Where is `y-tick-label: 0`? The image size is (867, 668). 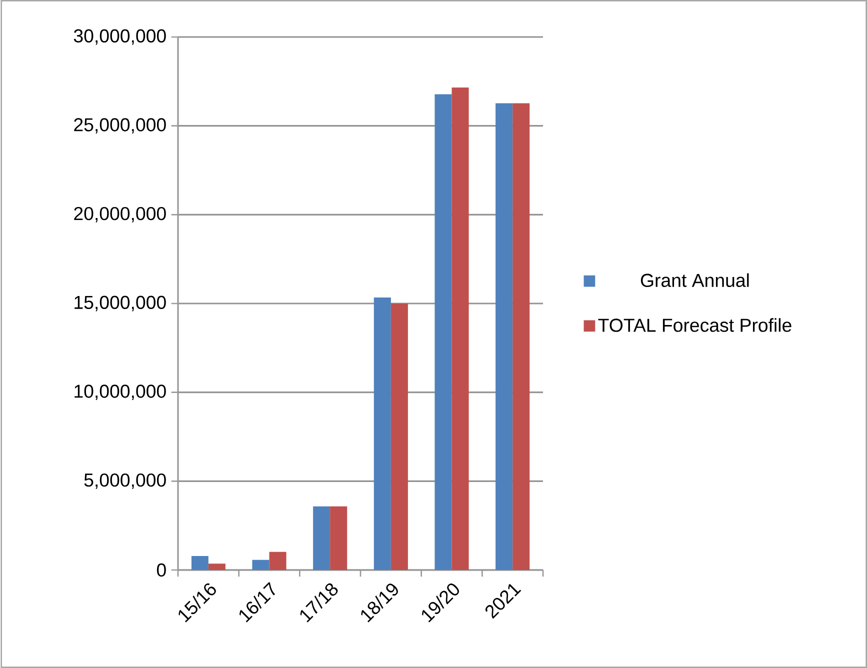 y-tick-label: 0 is located at coordinates (161, 570).